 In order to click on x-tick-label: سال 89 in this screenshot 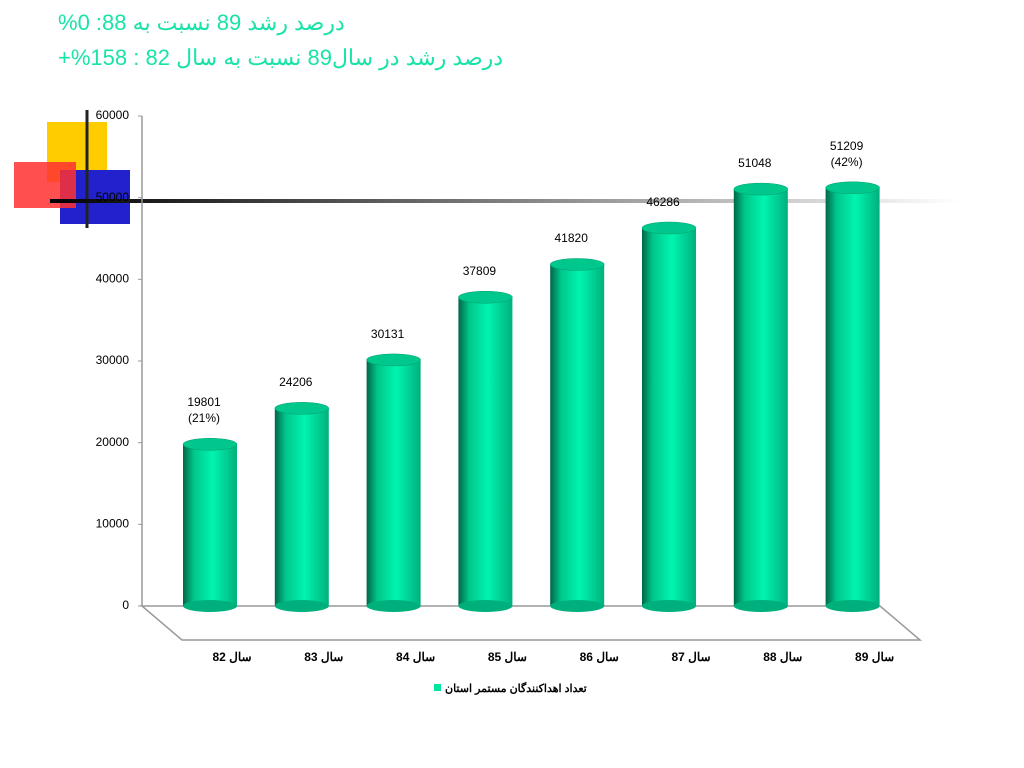, I will do `click(874, 657)`.